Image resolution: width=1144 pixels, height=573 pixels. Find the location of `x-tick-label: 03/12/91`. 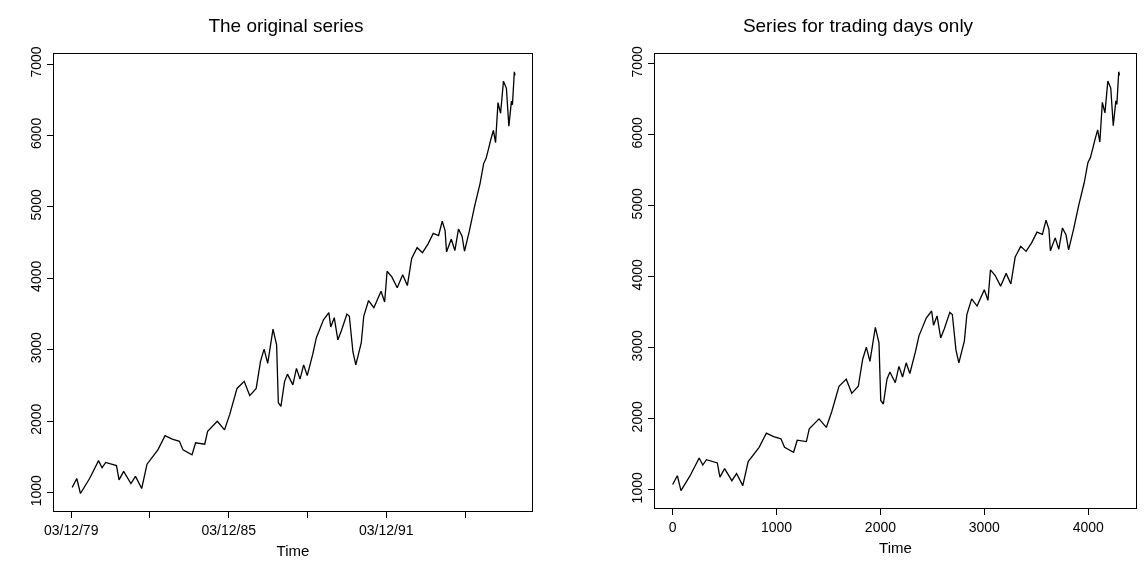

x-tick-label: 03/12/91 is located at coordinates (386, 529).